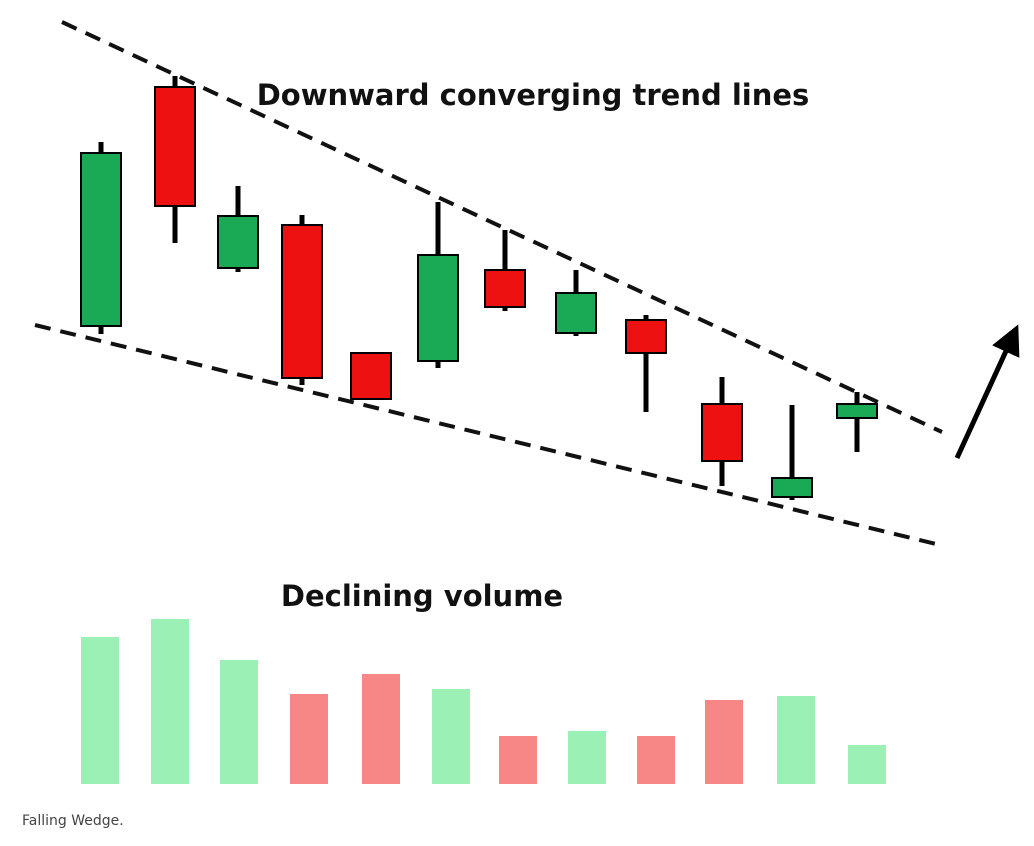 The width and height of the screenshot is (1034, 846). Describe the element at coordinates (533, 95) in the screenshot. I see `title: Downward converging trend lines` at that location.